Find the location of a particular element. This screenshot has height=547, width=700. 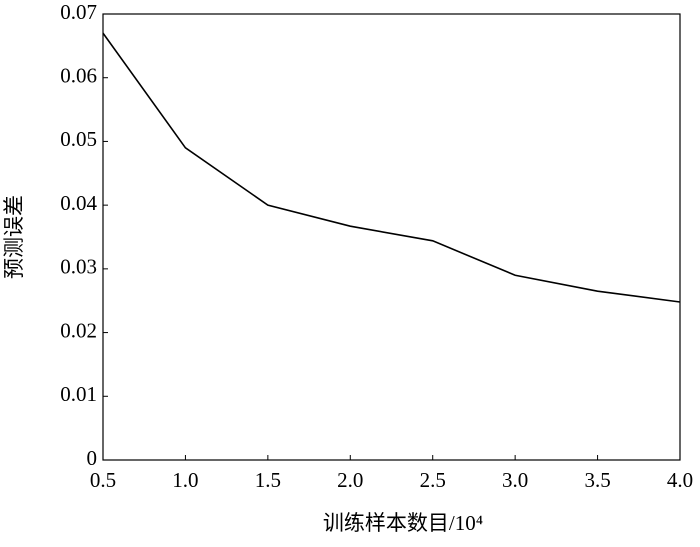

y-tick-label: 0 is located at coordinates (92, 458).